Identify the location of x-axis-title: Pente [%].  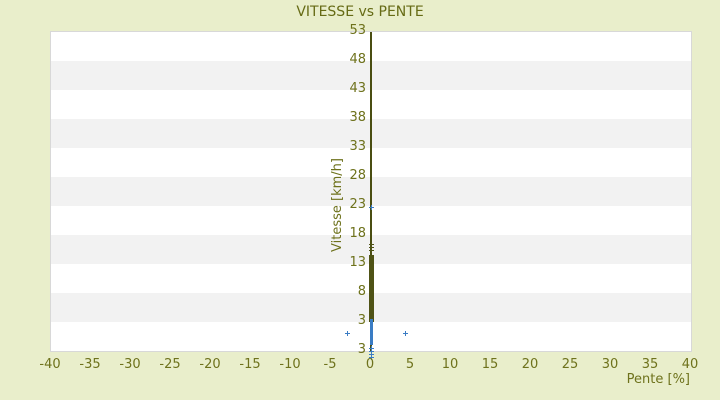
(658, 379).